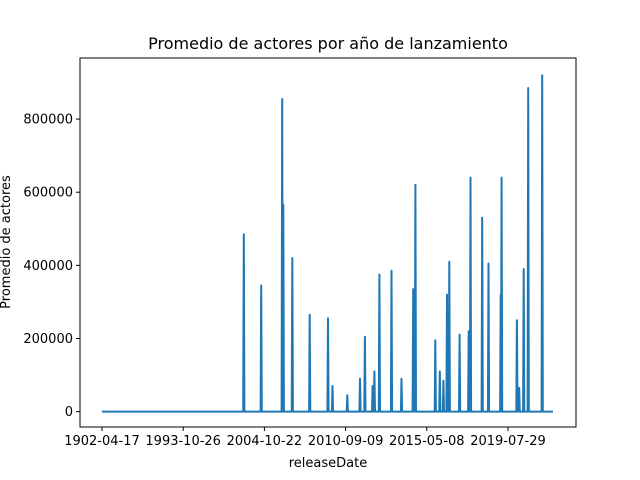 The width and height of the screenshot is (640, 480). What do you see at coordinates (7, 242) in the screenshot?
I see `y-axis-label: Promedio de actores` at bounding box center [7, 242].